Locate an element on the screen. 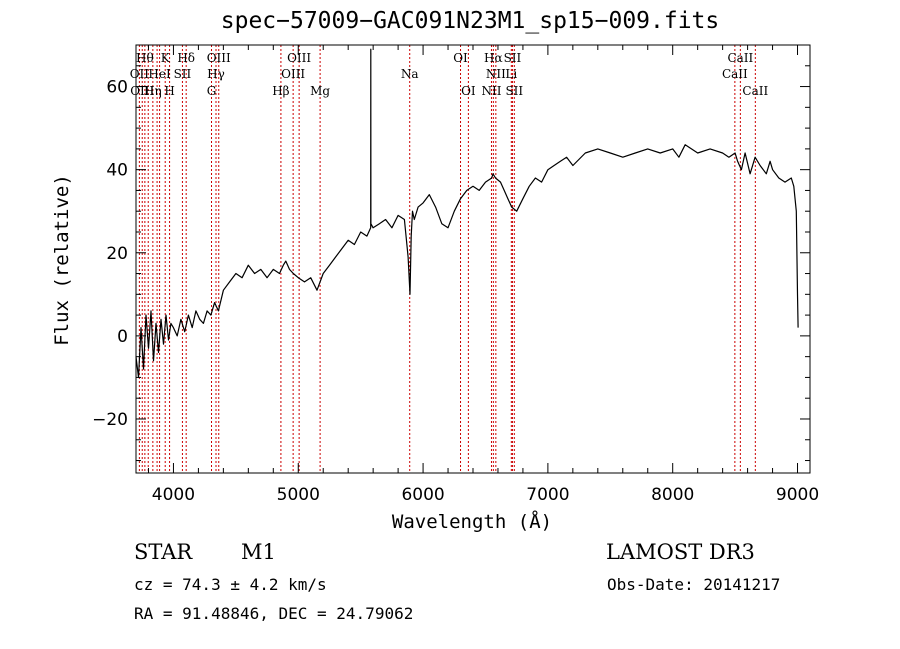  emission-line-label: Hη is located at coordinates (153, 91).